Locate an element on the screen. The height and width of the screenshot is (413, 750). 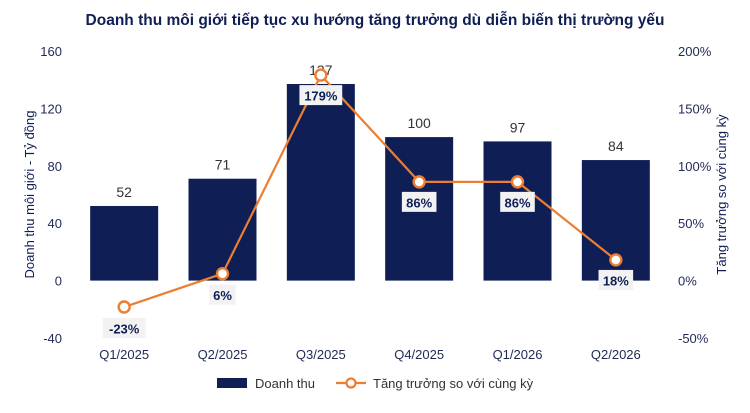
growth-value-label: 179% is located at coordinates (321, 96).